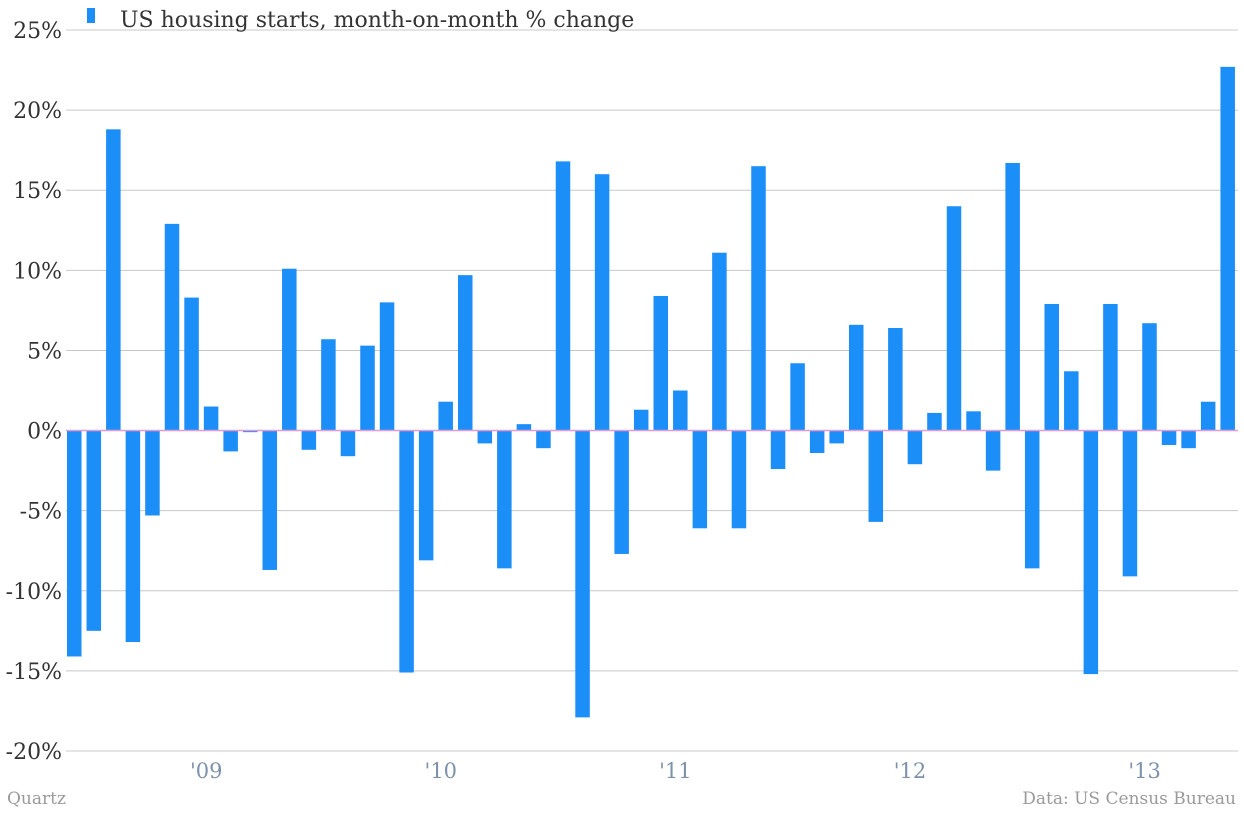 The width and height of the screenshot is (1244, 816). What do you see at coordinates (36, 799) in the screenshot?
I see `source-credit: Quartz` at bounding box center [36, 799].